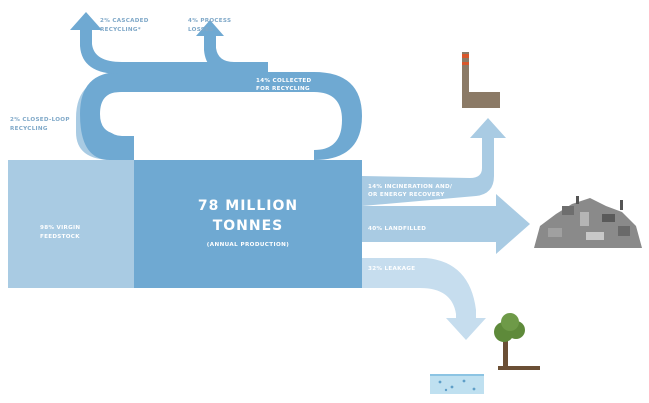 The width and height of the screenshot is (649, 403). I want to click on loop-gap, so click(221, 116).